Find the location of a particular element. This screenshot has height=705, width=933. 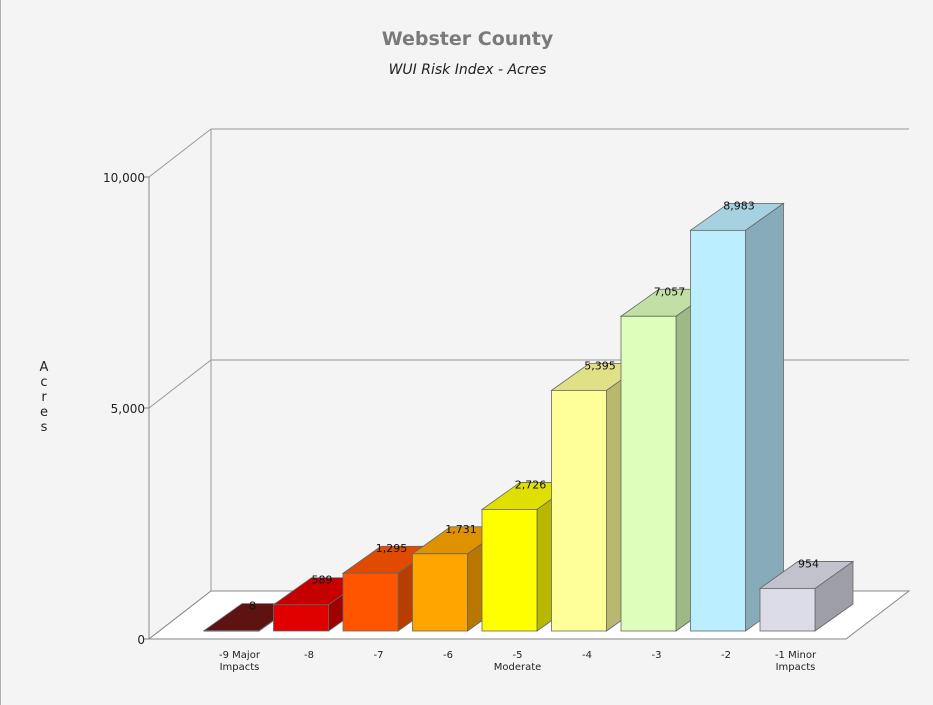

bar-value-label: 8 is located at coordinates (252, 606).